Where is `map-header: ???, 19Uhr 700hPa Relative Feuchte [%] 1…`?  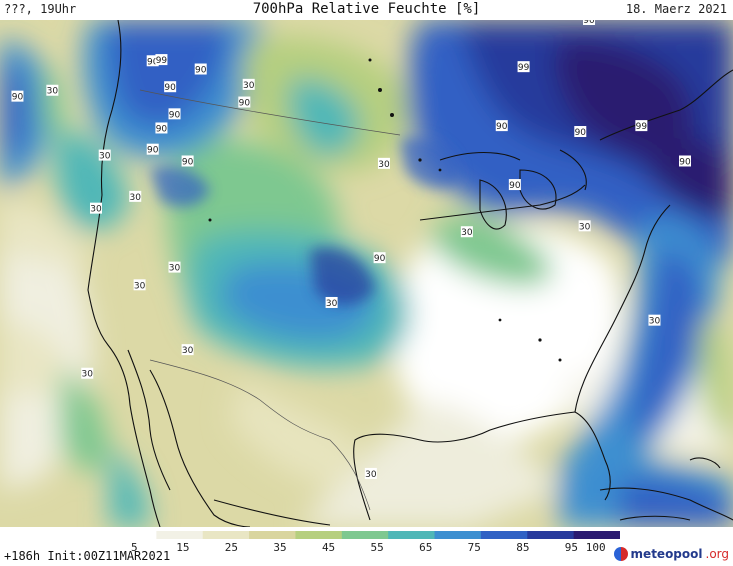
map-header: ???, 19Uhr 700hPa Relative Feuchte [%] 1… is located at coordinates (366, 10).